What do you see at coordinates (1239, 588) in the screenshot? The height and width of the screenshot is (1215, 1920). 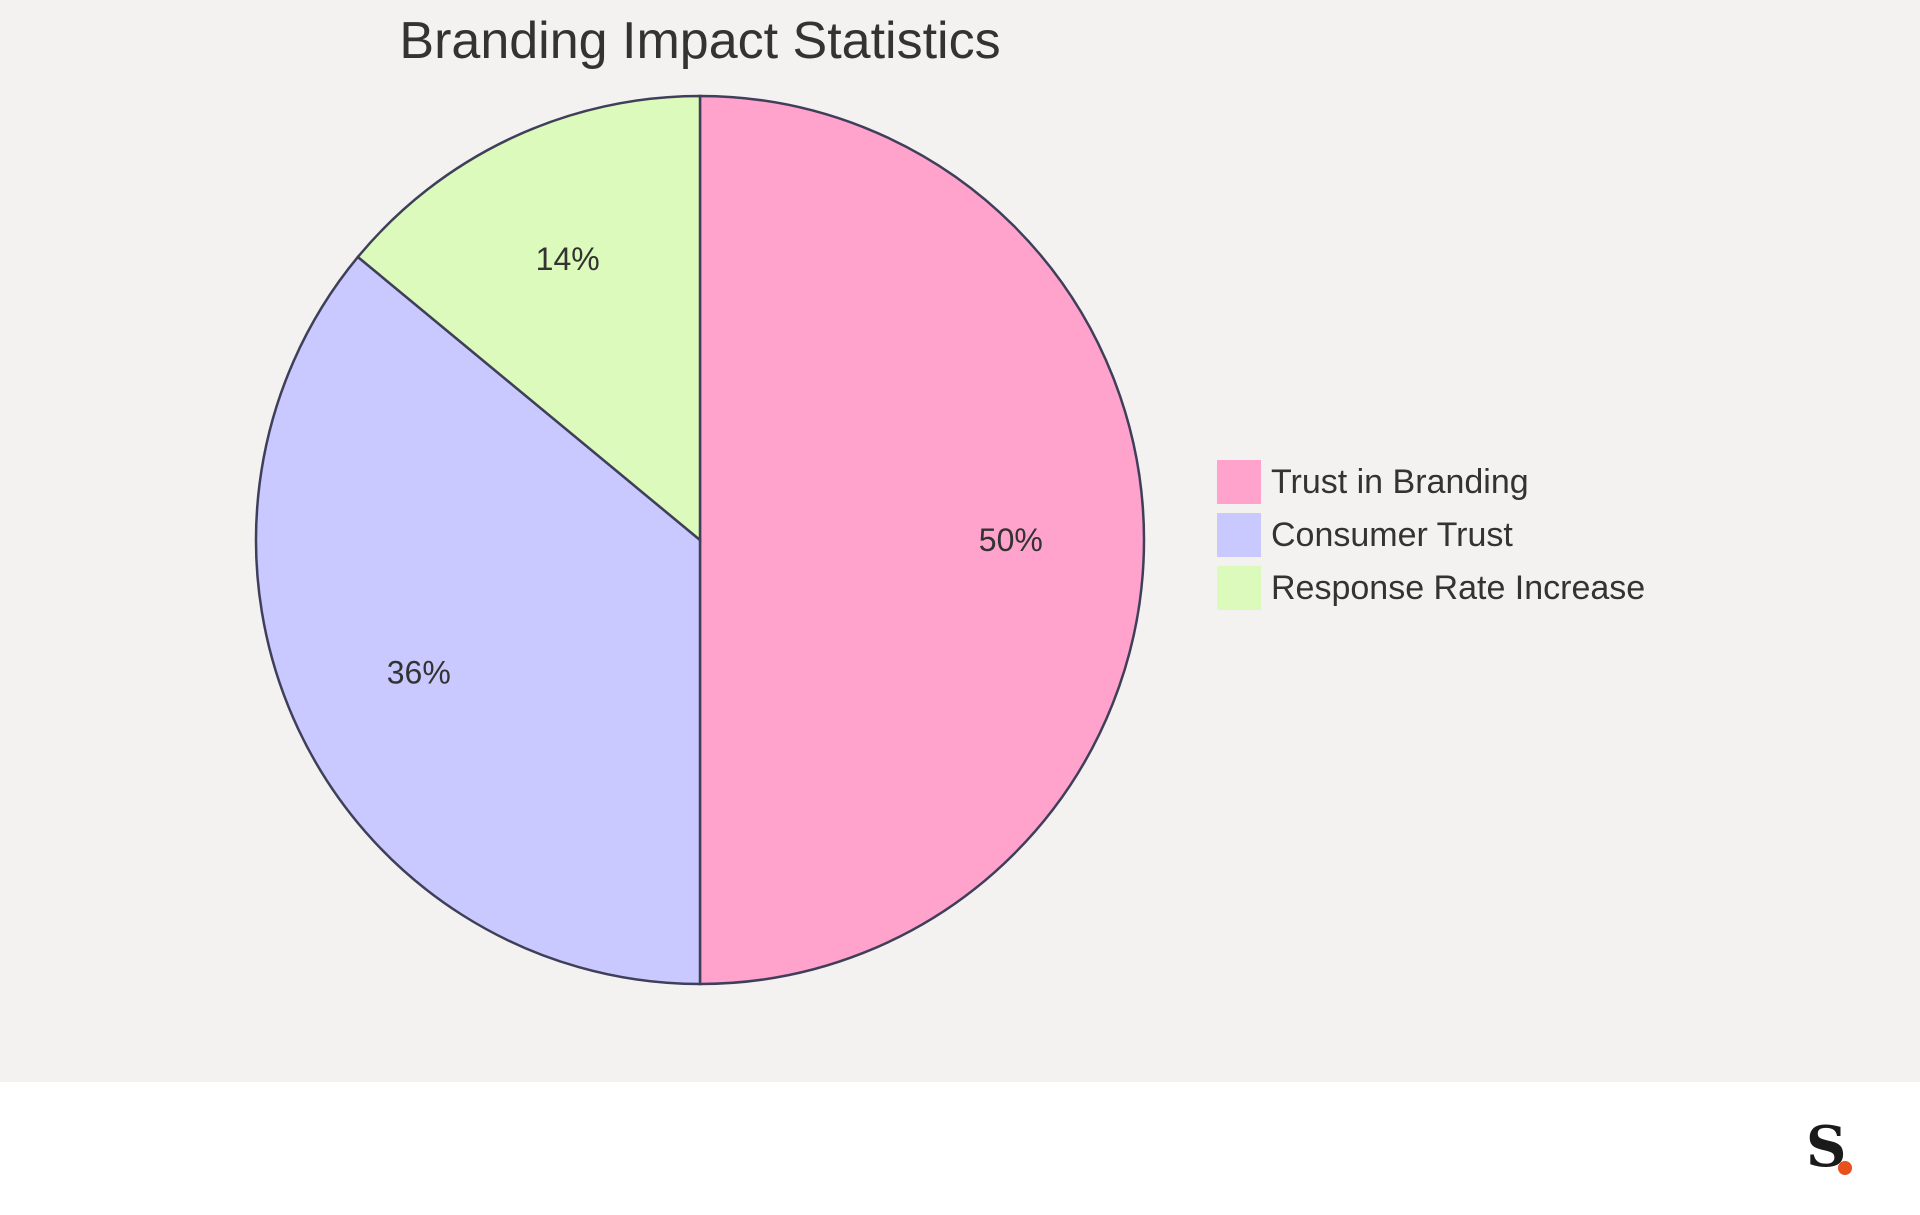 I see `legend-swatch-response-rate-increase` at bounding box center [1239, 588].